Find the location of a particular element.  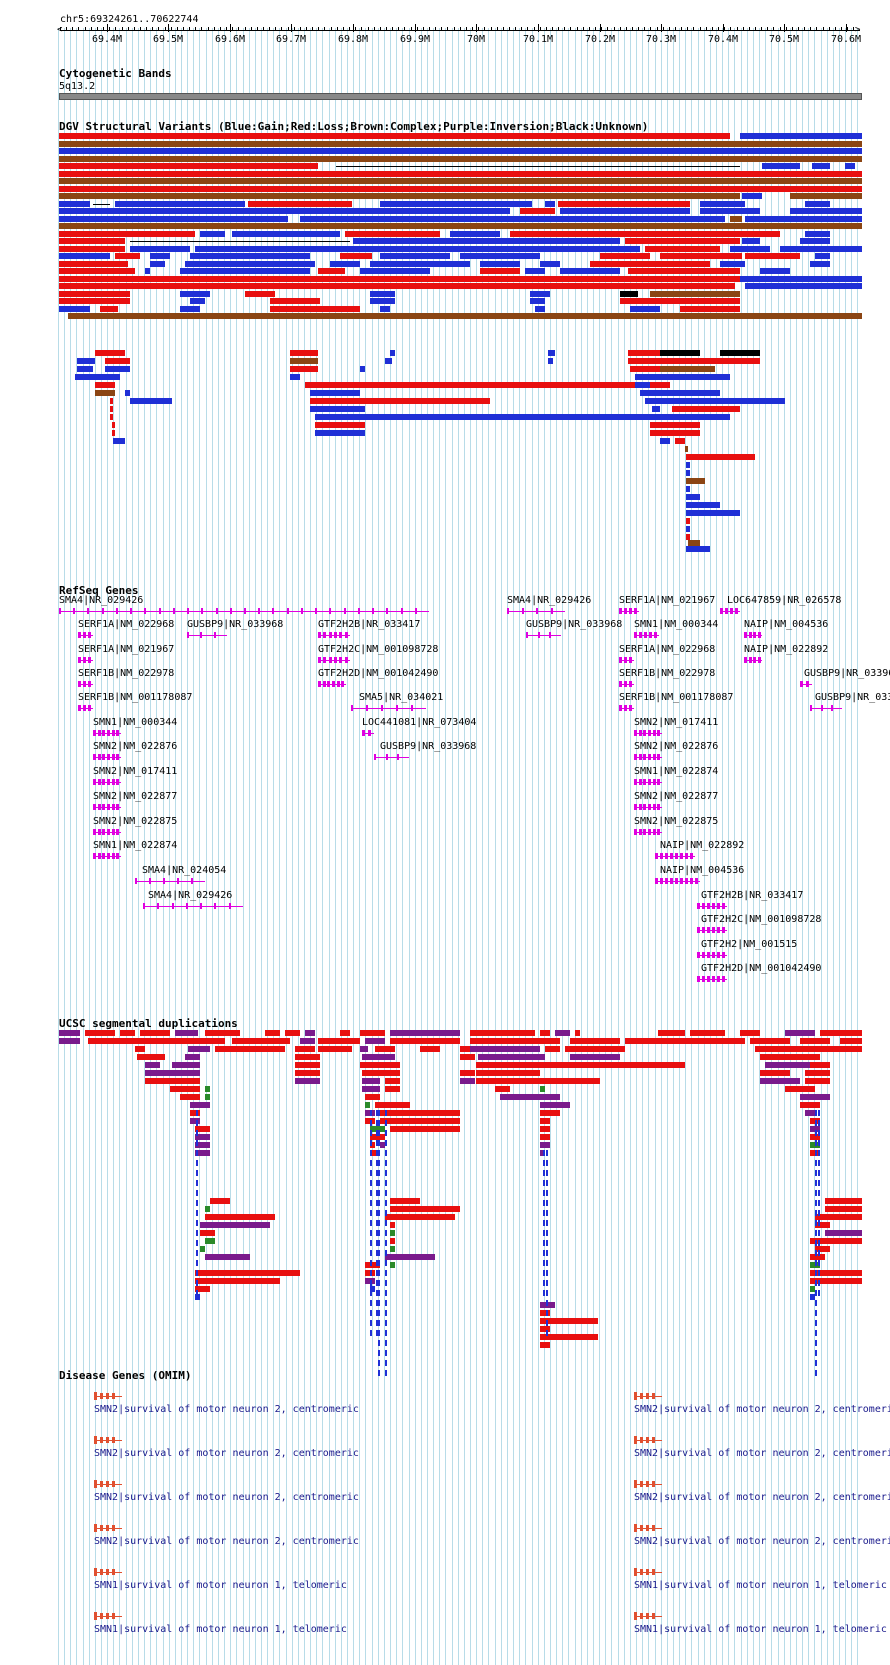

dgv-variant-link is located at coordinates (101, 204).